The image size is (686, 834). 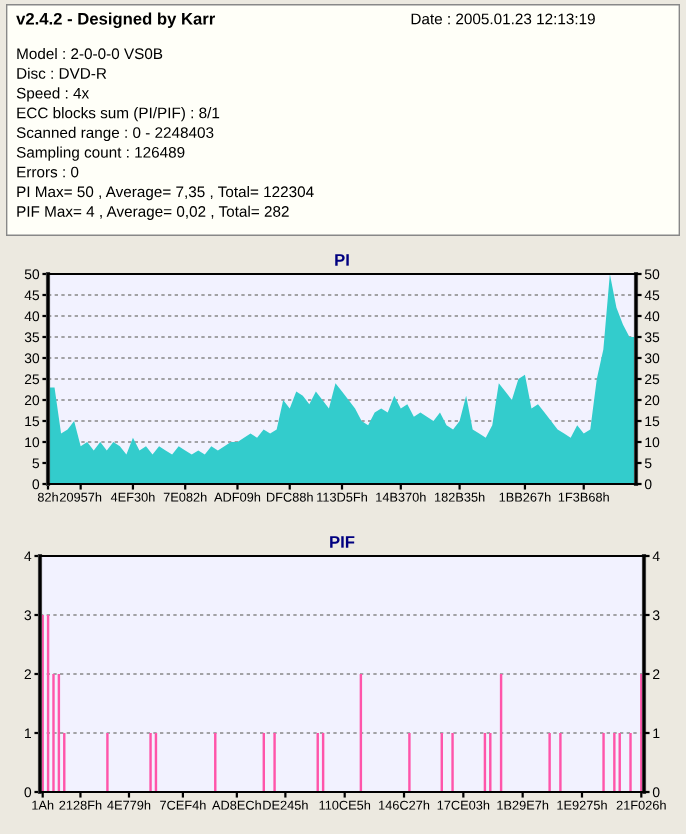 I want to click on chart-title: PI, so click(x=342, y=260).